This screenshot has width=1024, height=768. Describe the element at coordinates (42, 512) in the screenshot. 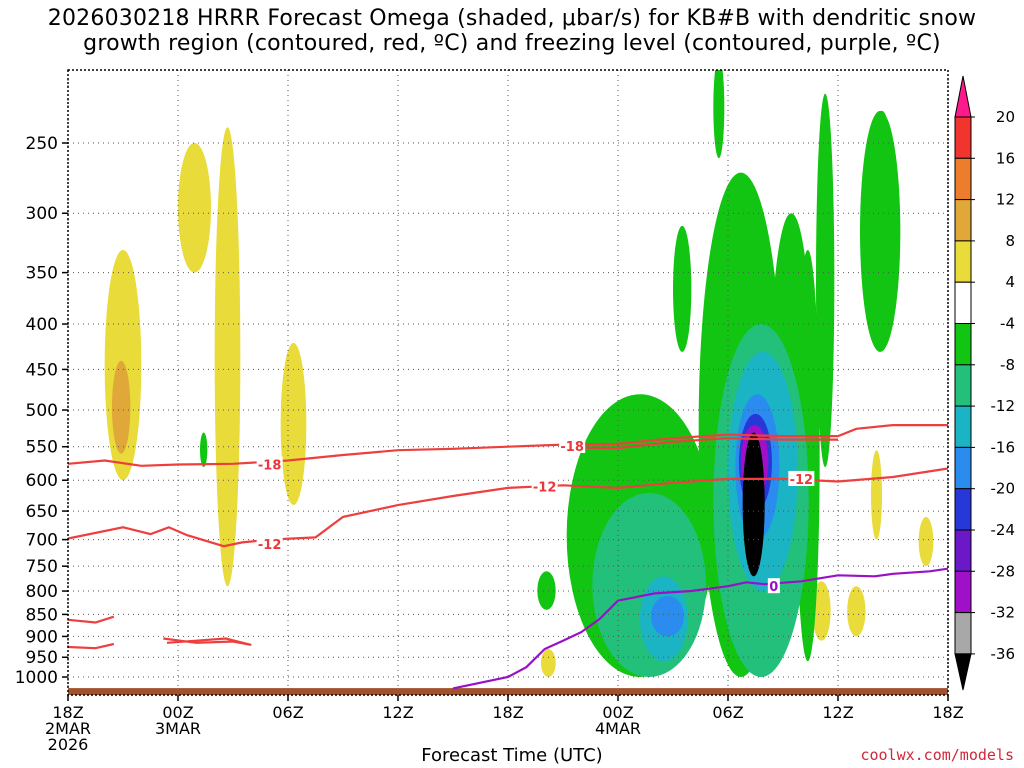

I see `y-tick-label-650: 650` at that location.